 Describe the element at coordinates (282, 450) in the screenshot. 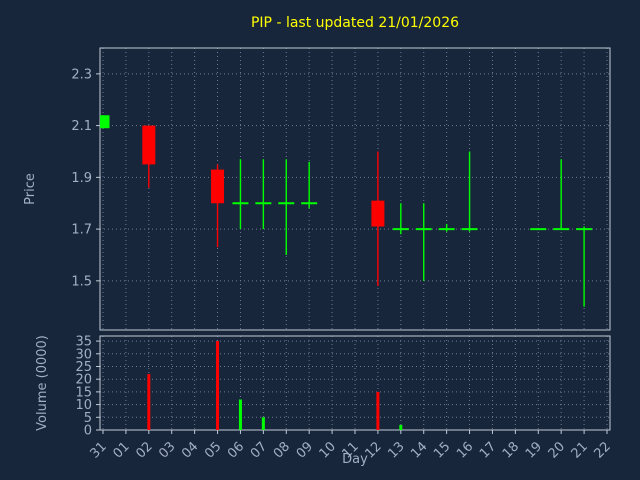

I see `day-tick-label: 08` at that location.